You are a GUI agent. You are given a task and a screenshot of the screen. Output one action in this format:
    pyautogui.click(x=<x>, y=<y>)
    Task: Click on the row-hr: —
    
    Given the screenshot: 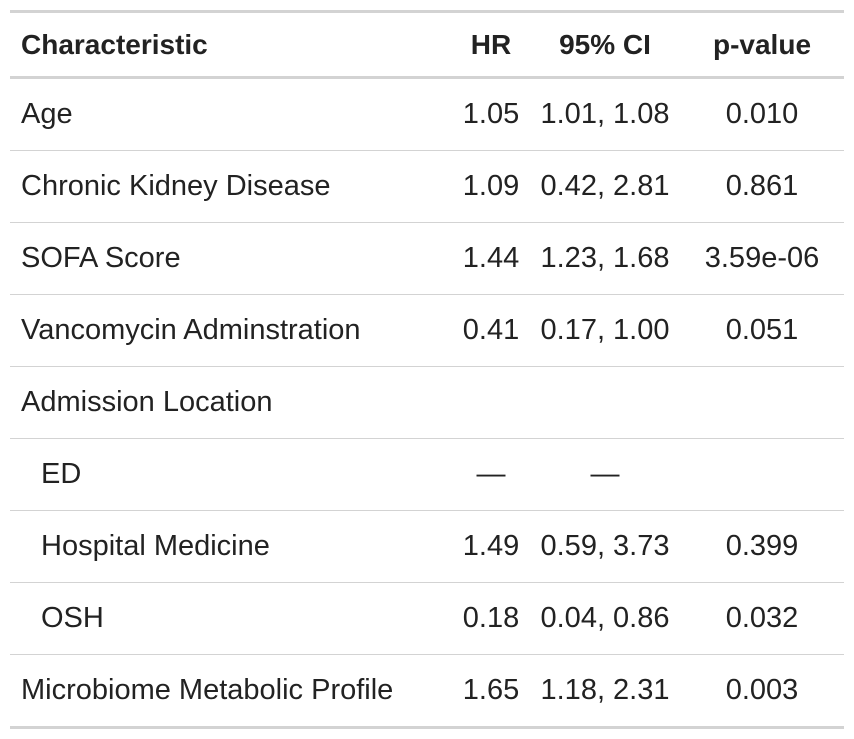 What is the action you would take?
    pyautogui.click(x=491, y=474)
    